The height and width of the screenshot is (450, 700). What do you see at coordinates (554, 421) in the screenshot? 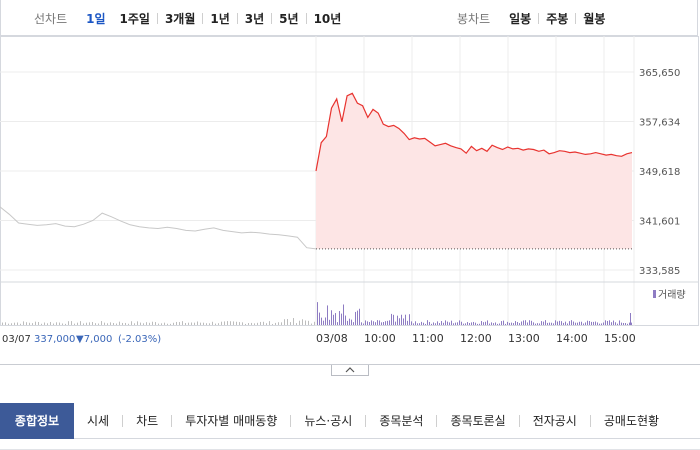
I see `tab-e-disclosure: 전자공시` at bounding box center [554, 421].